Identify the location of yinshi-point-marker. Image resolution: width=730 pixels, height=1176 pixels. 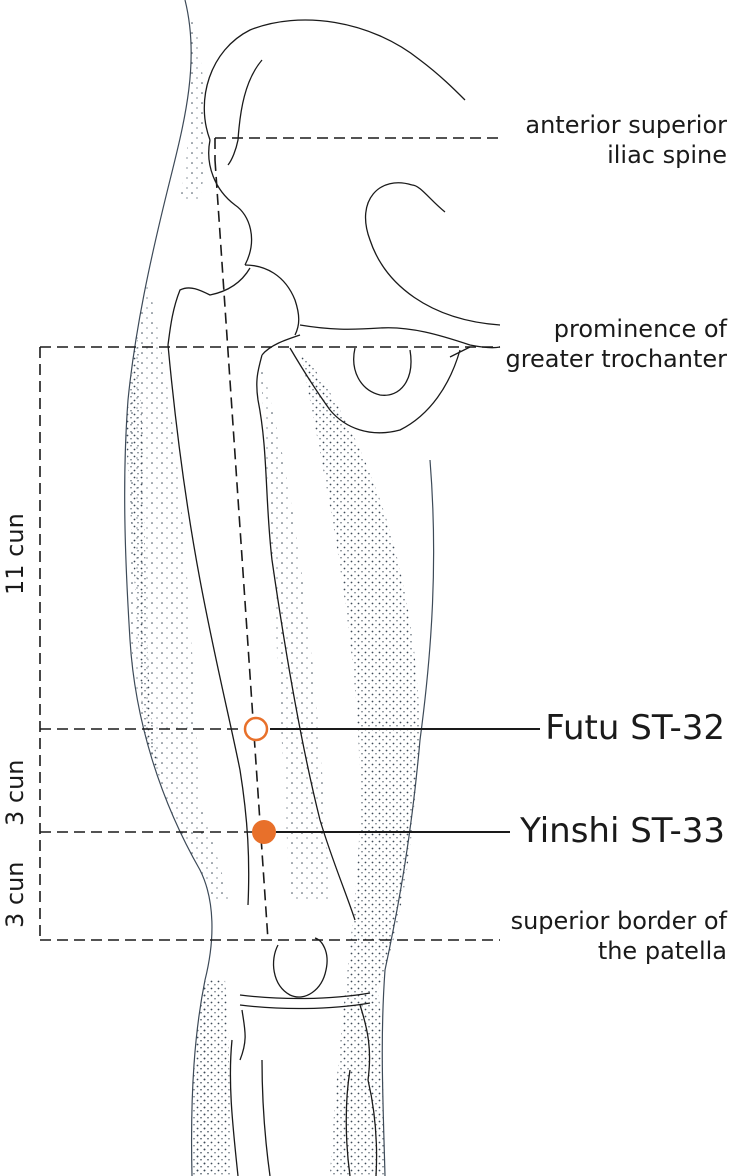
(264, 832).